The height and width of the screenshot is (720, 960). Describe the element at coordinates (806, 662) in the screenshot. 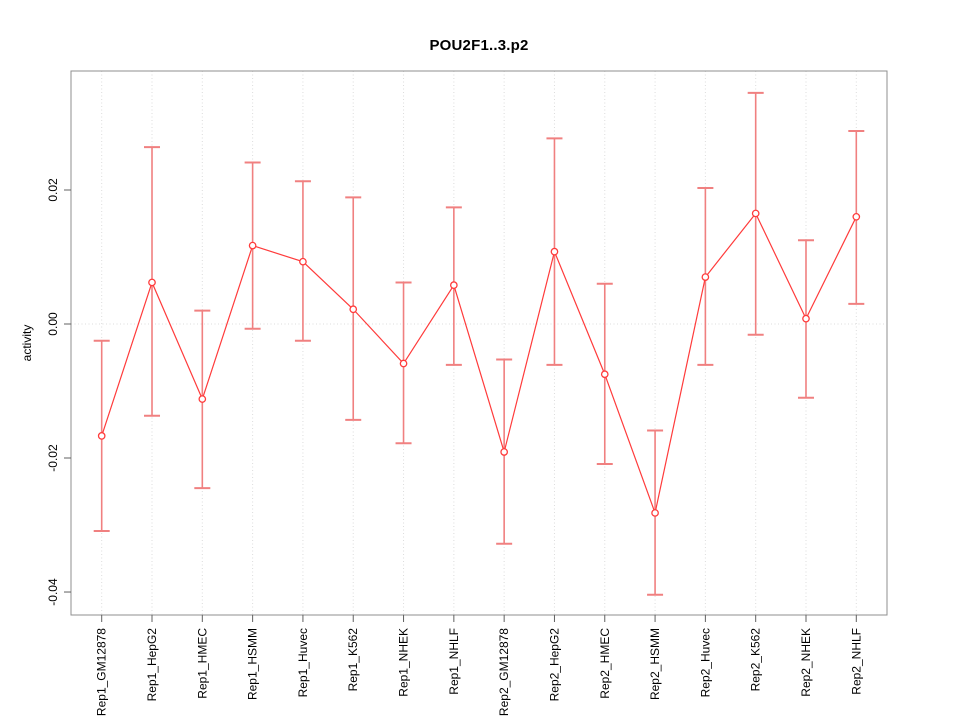

I see `x-tick-label: Rep2_NHEK` at that location.